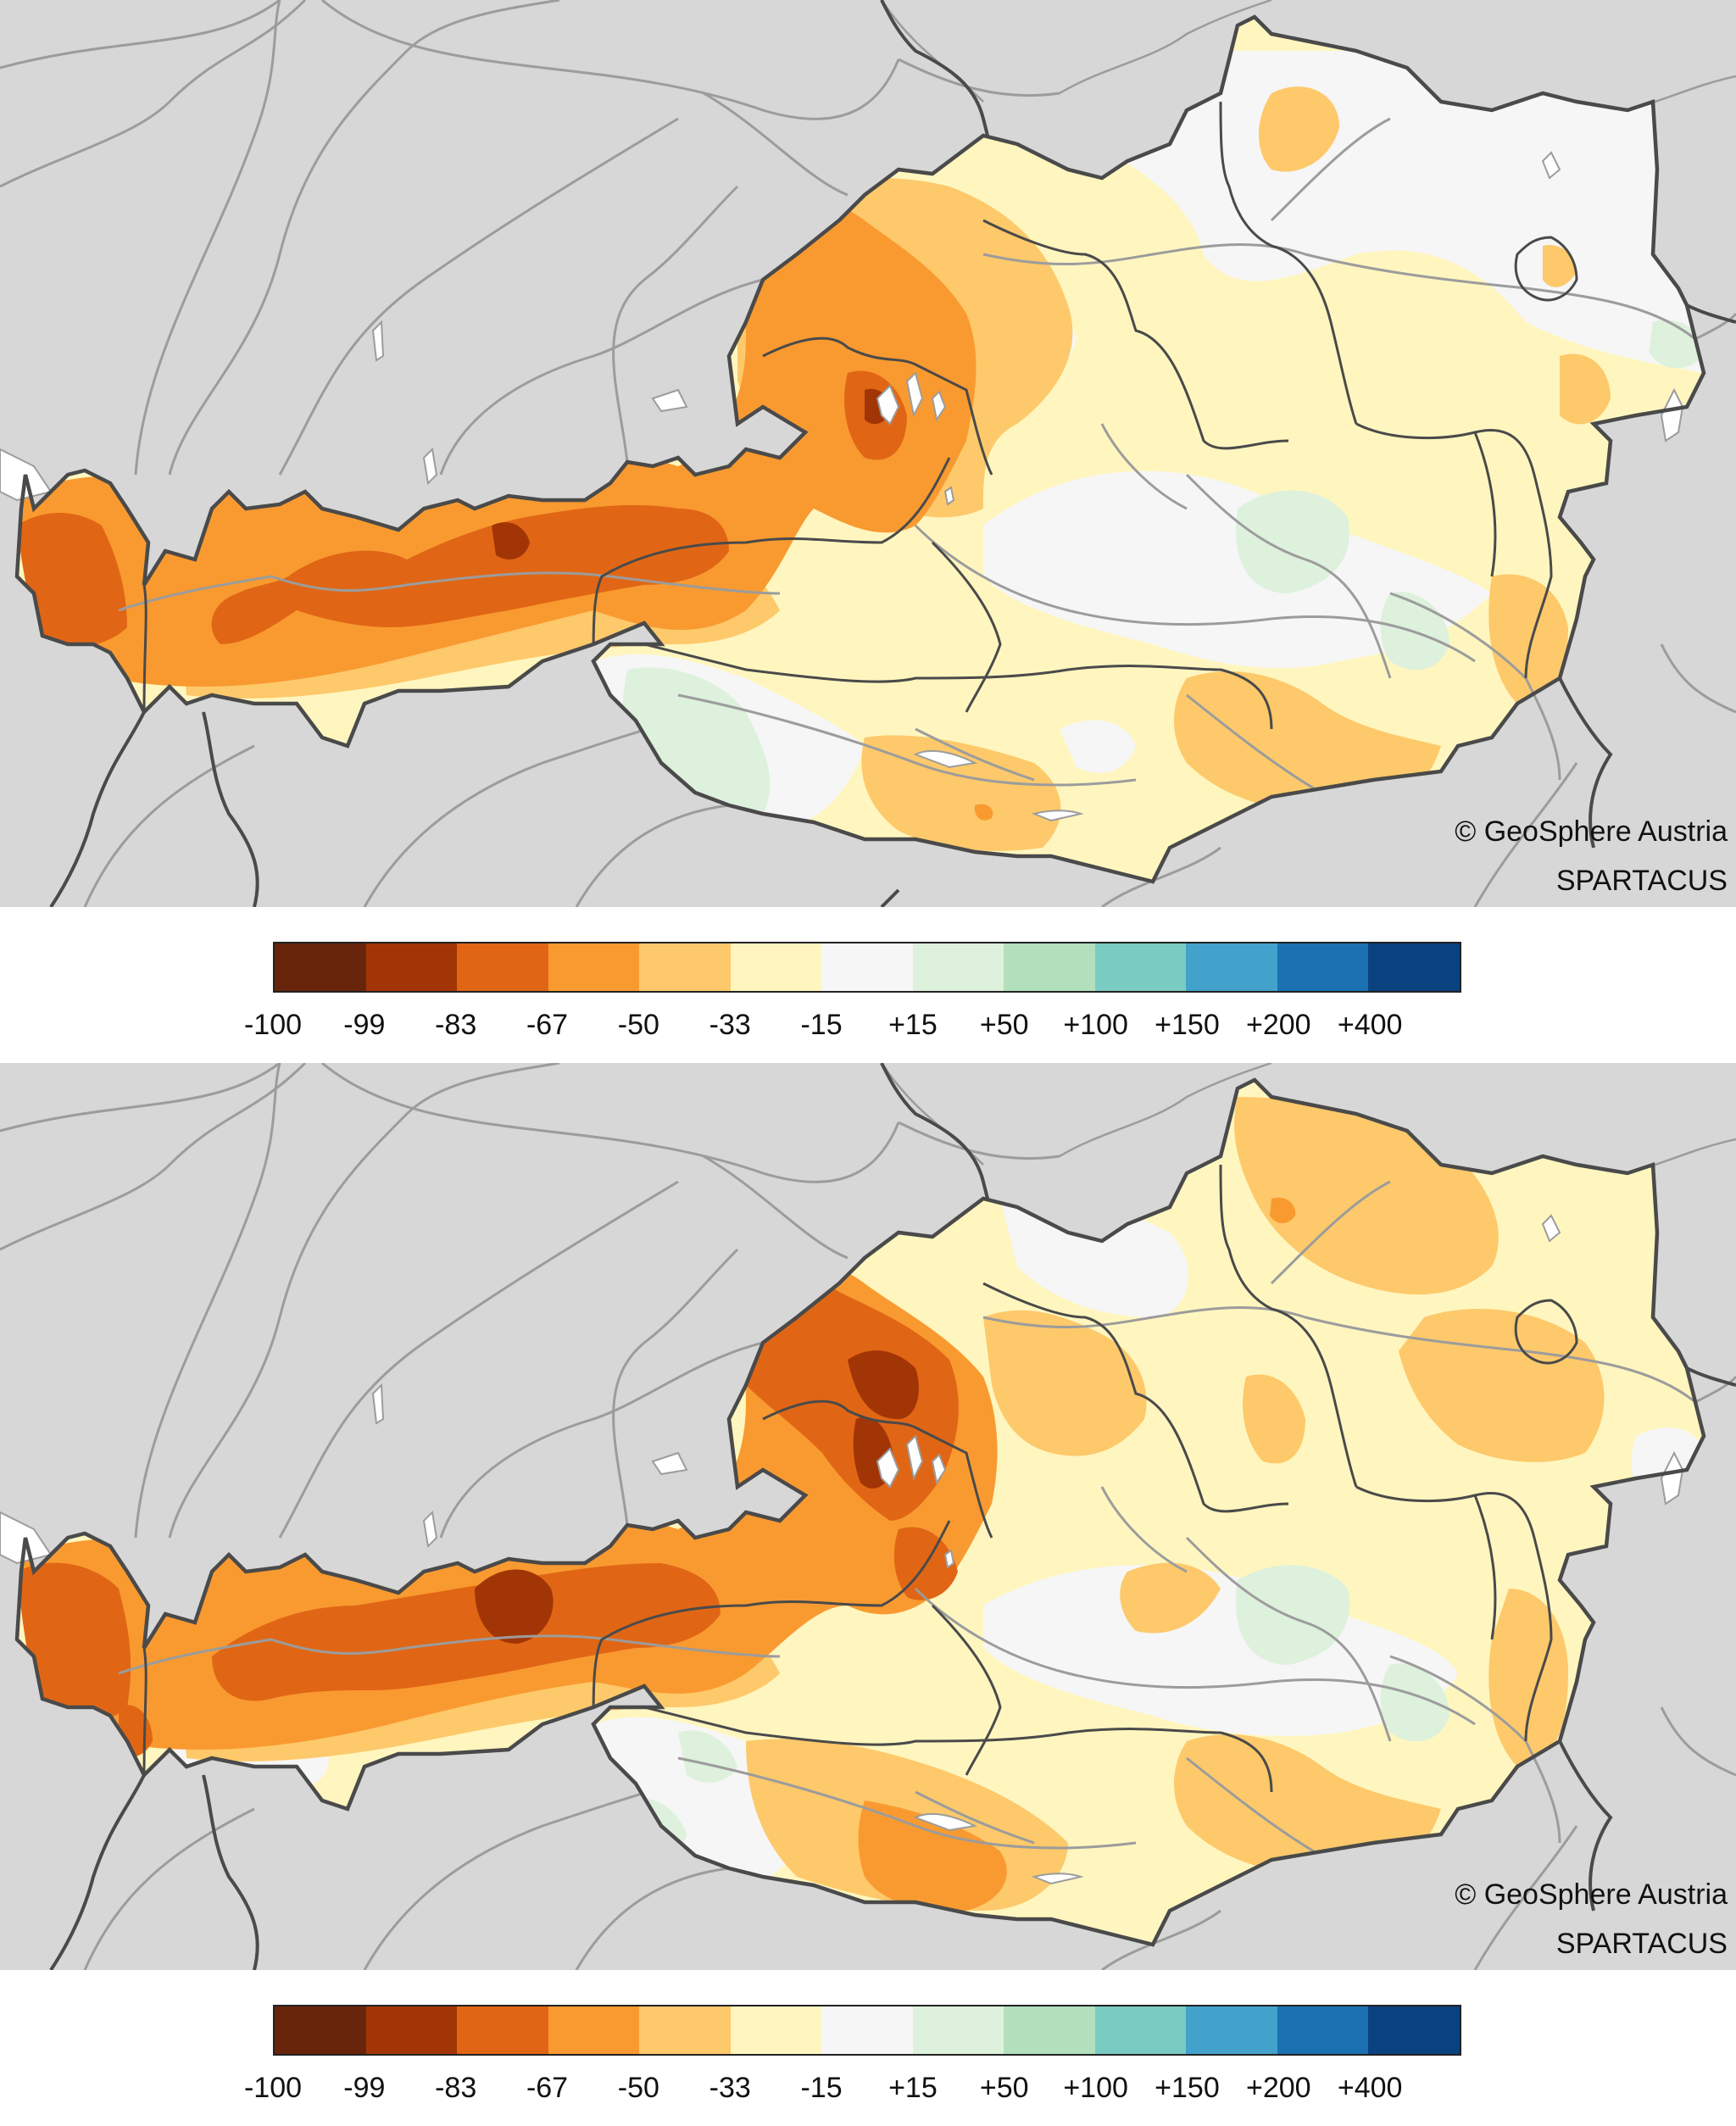 Image resolution: width=1736 pixels, height=2126 pixels. Describe the element at coordinates (1641, 881) in the screenshot. I see `map-source-top: SPARTACUS` at that location.